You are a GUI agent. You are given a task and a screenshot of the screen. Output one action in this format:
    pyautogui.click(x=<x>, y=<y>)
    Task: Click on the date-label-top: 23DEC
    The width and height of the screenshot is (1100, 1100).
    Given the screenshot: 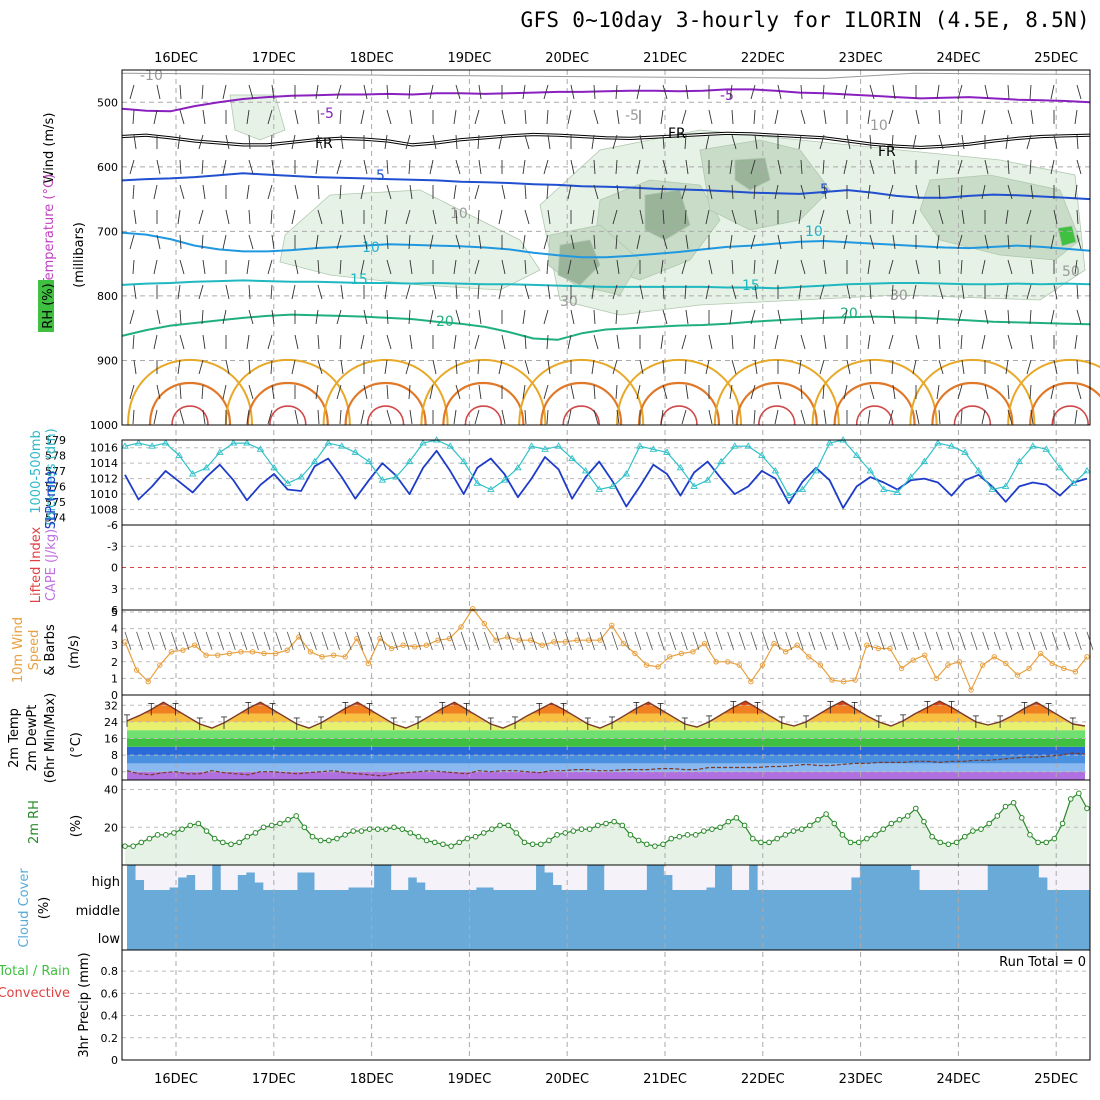 What is the action you would take?
    pyautogui.click(x=861, y=58)
    